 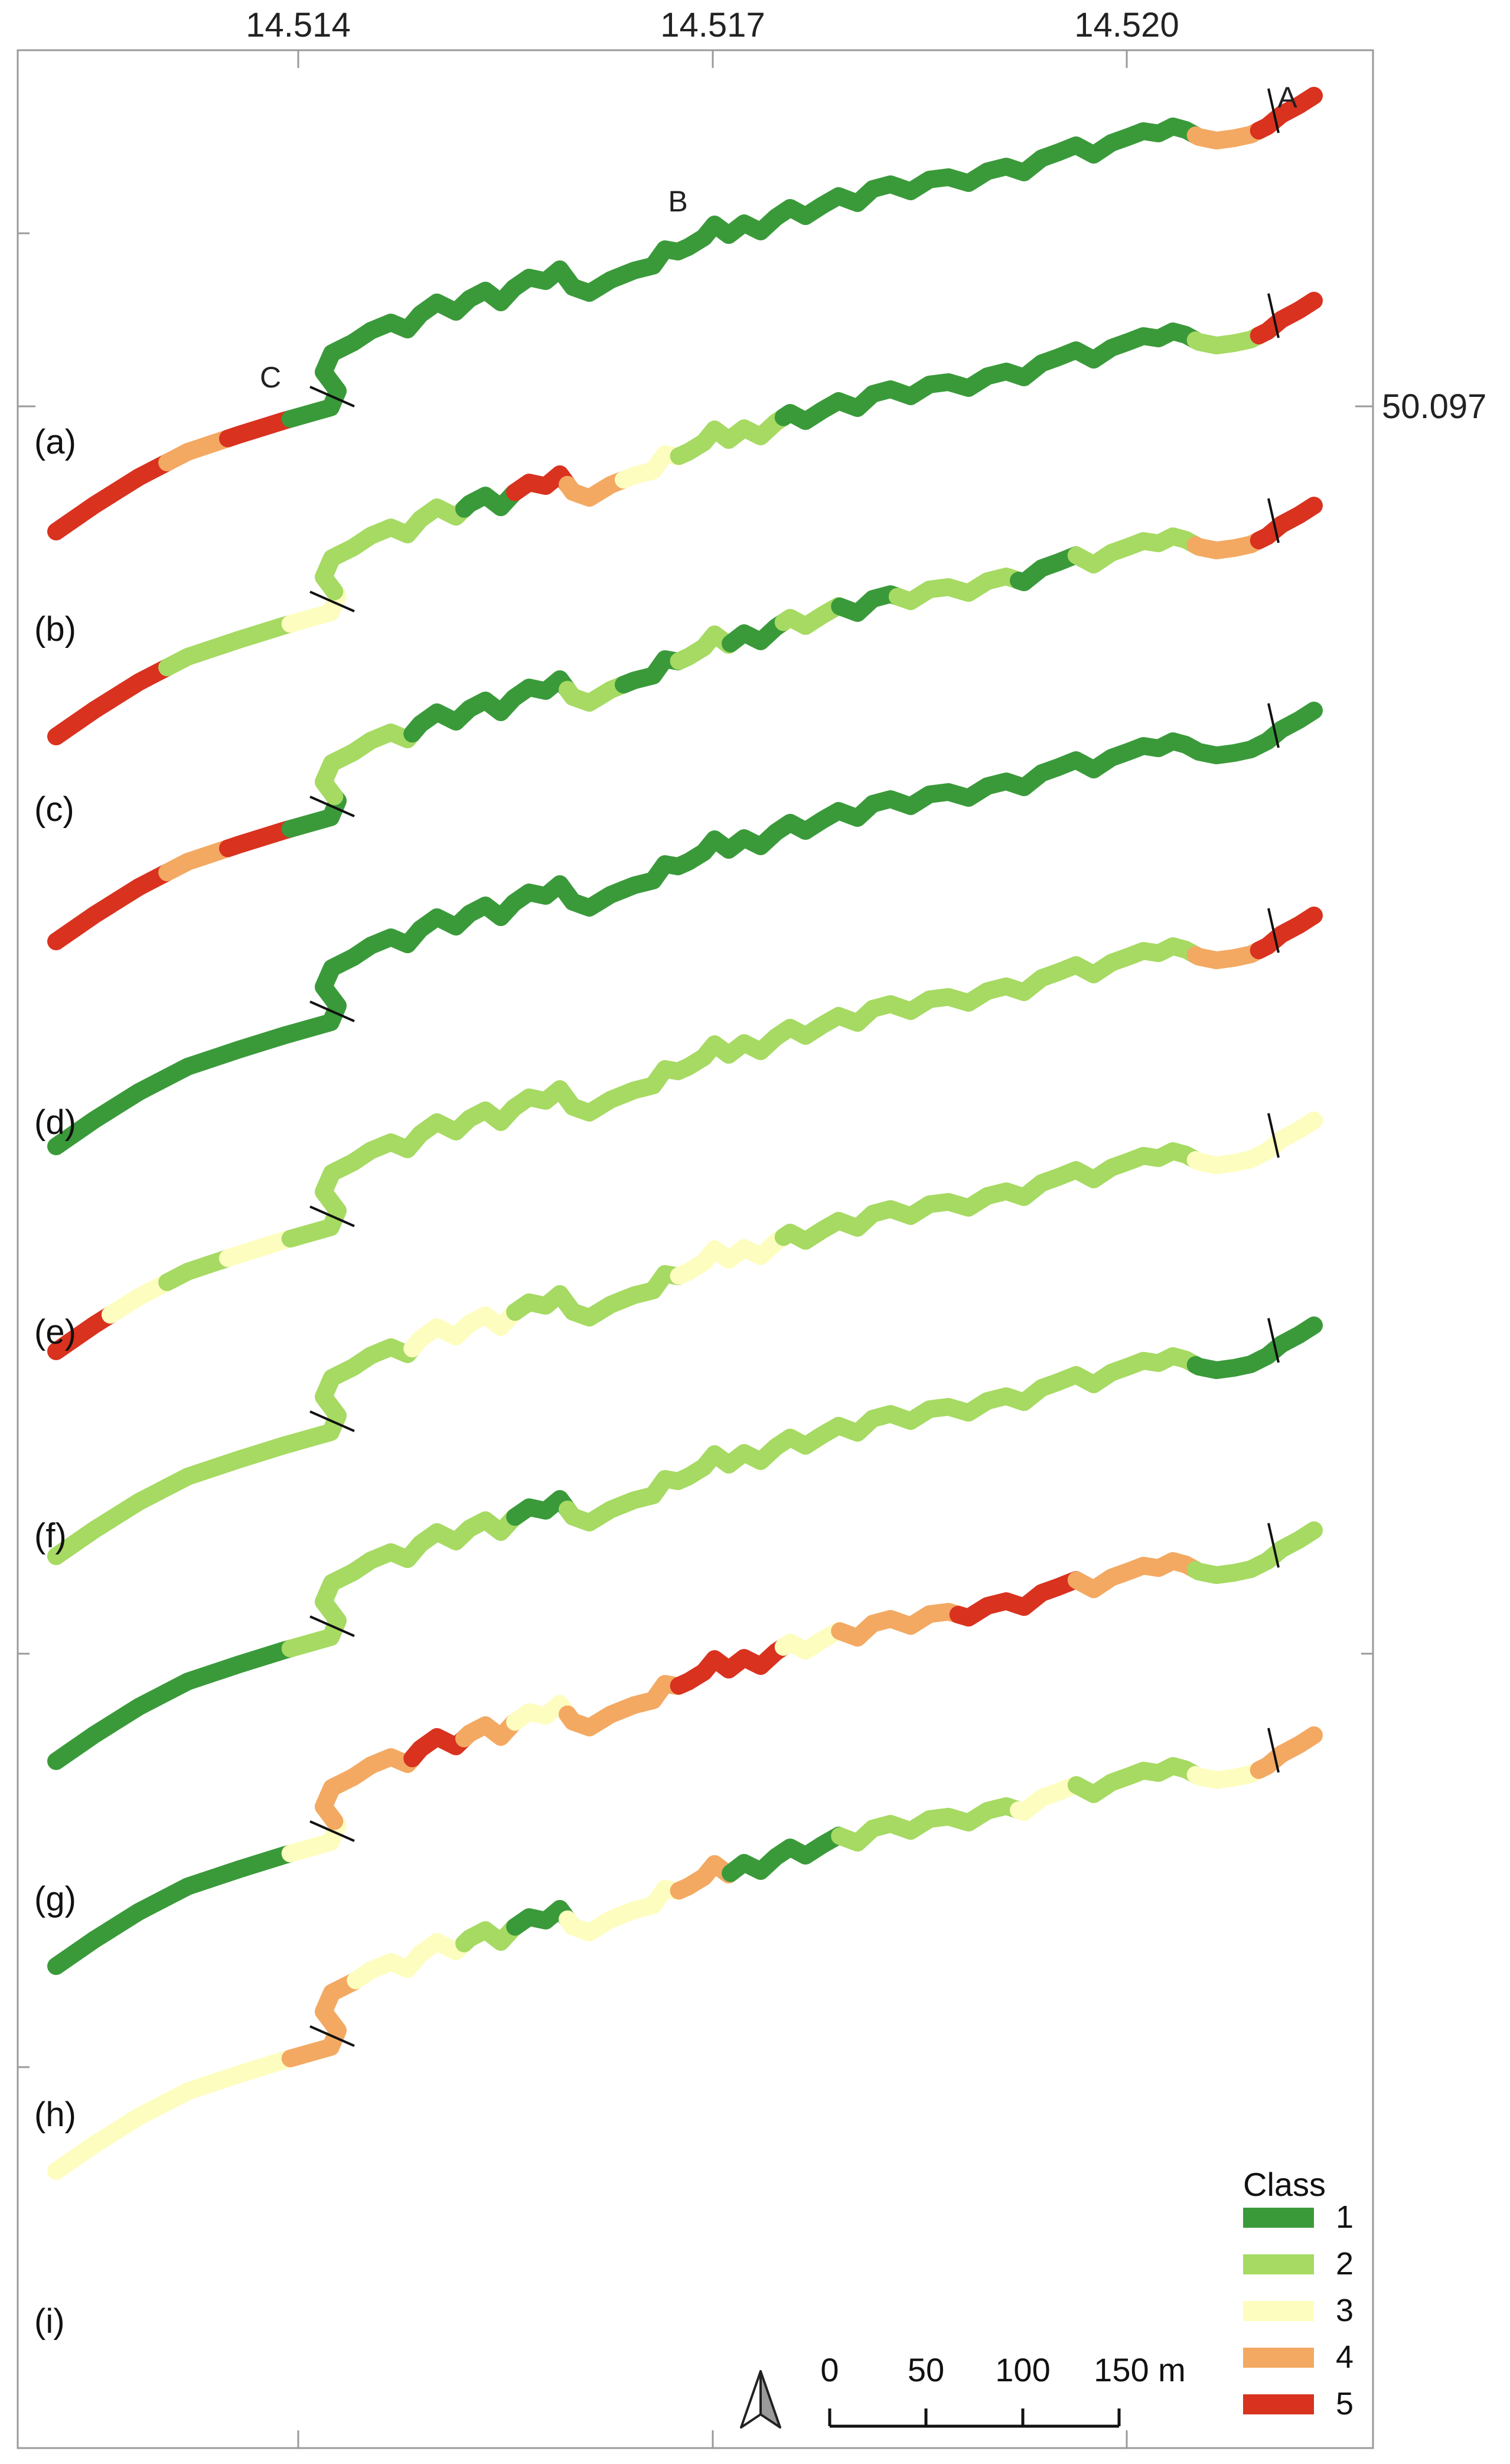 What do you see at coordinates (55, 1899) in the screenshot?
I see `panel-label: (g)` at bounding box center [55, 1899].